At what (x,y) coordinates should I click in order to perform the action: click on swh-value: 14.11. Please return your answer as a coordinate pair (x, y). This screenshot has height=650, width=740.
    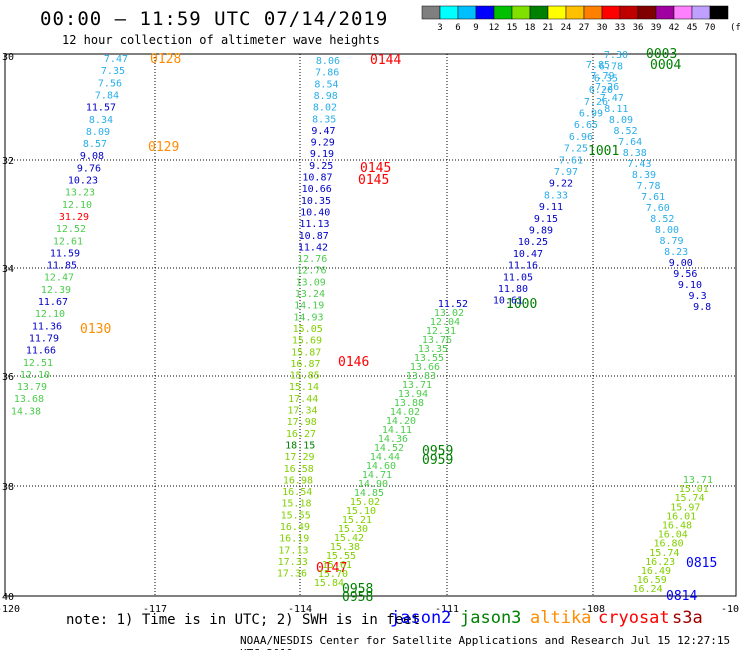
    Looking at the image, I should click on (397, 430).